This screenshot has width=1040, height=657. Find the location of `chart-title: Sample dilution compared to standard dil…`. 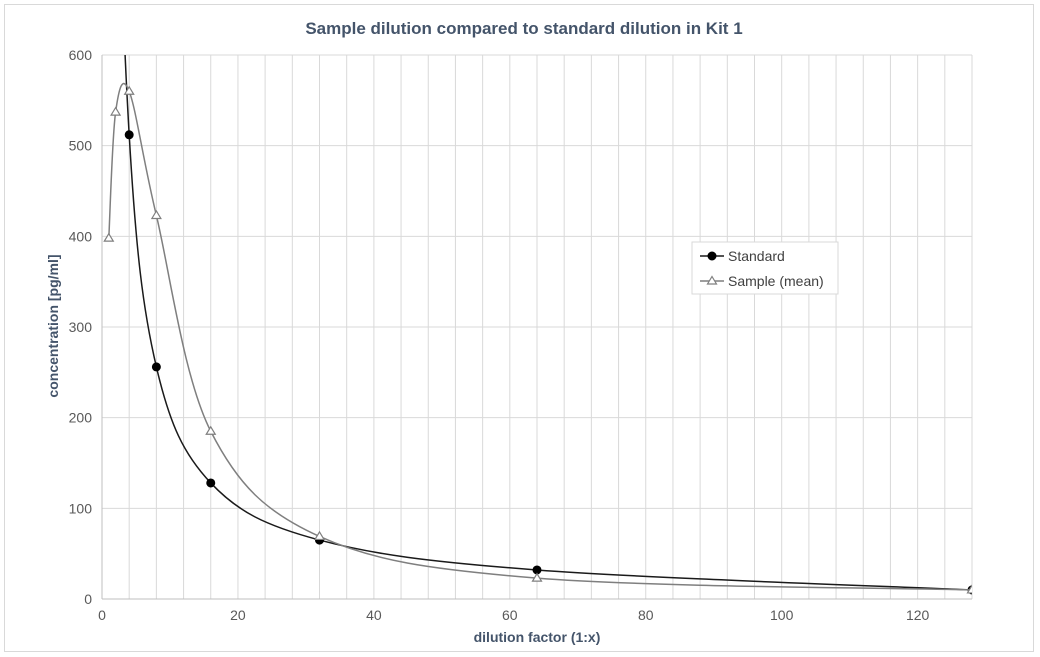

chart-title: Sample dilution compared to standard dil… is located at coordinates (523, 28).